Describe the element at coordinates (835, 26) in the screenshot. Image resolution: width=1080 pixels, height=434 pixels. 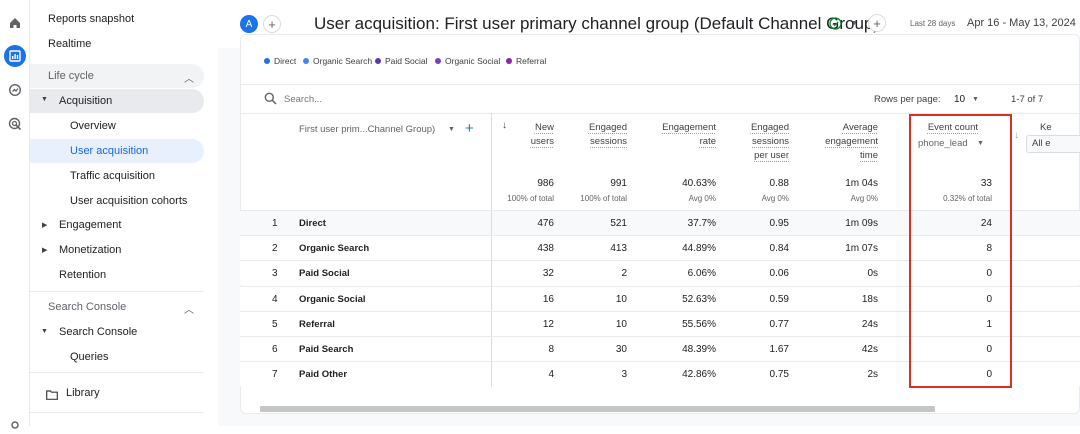
I see `check-circle-icon` at that location.